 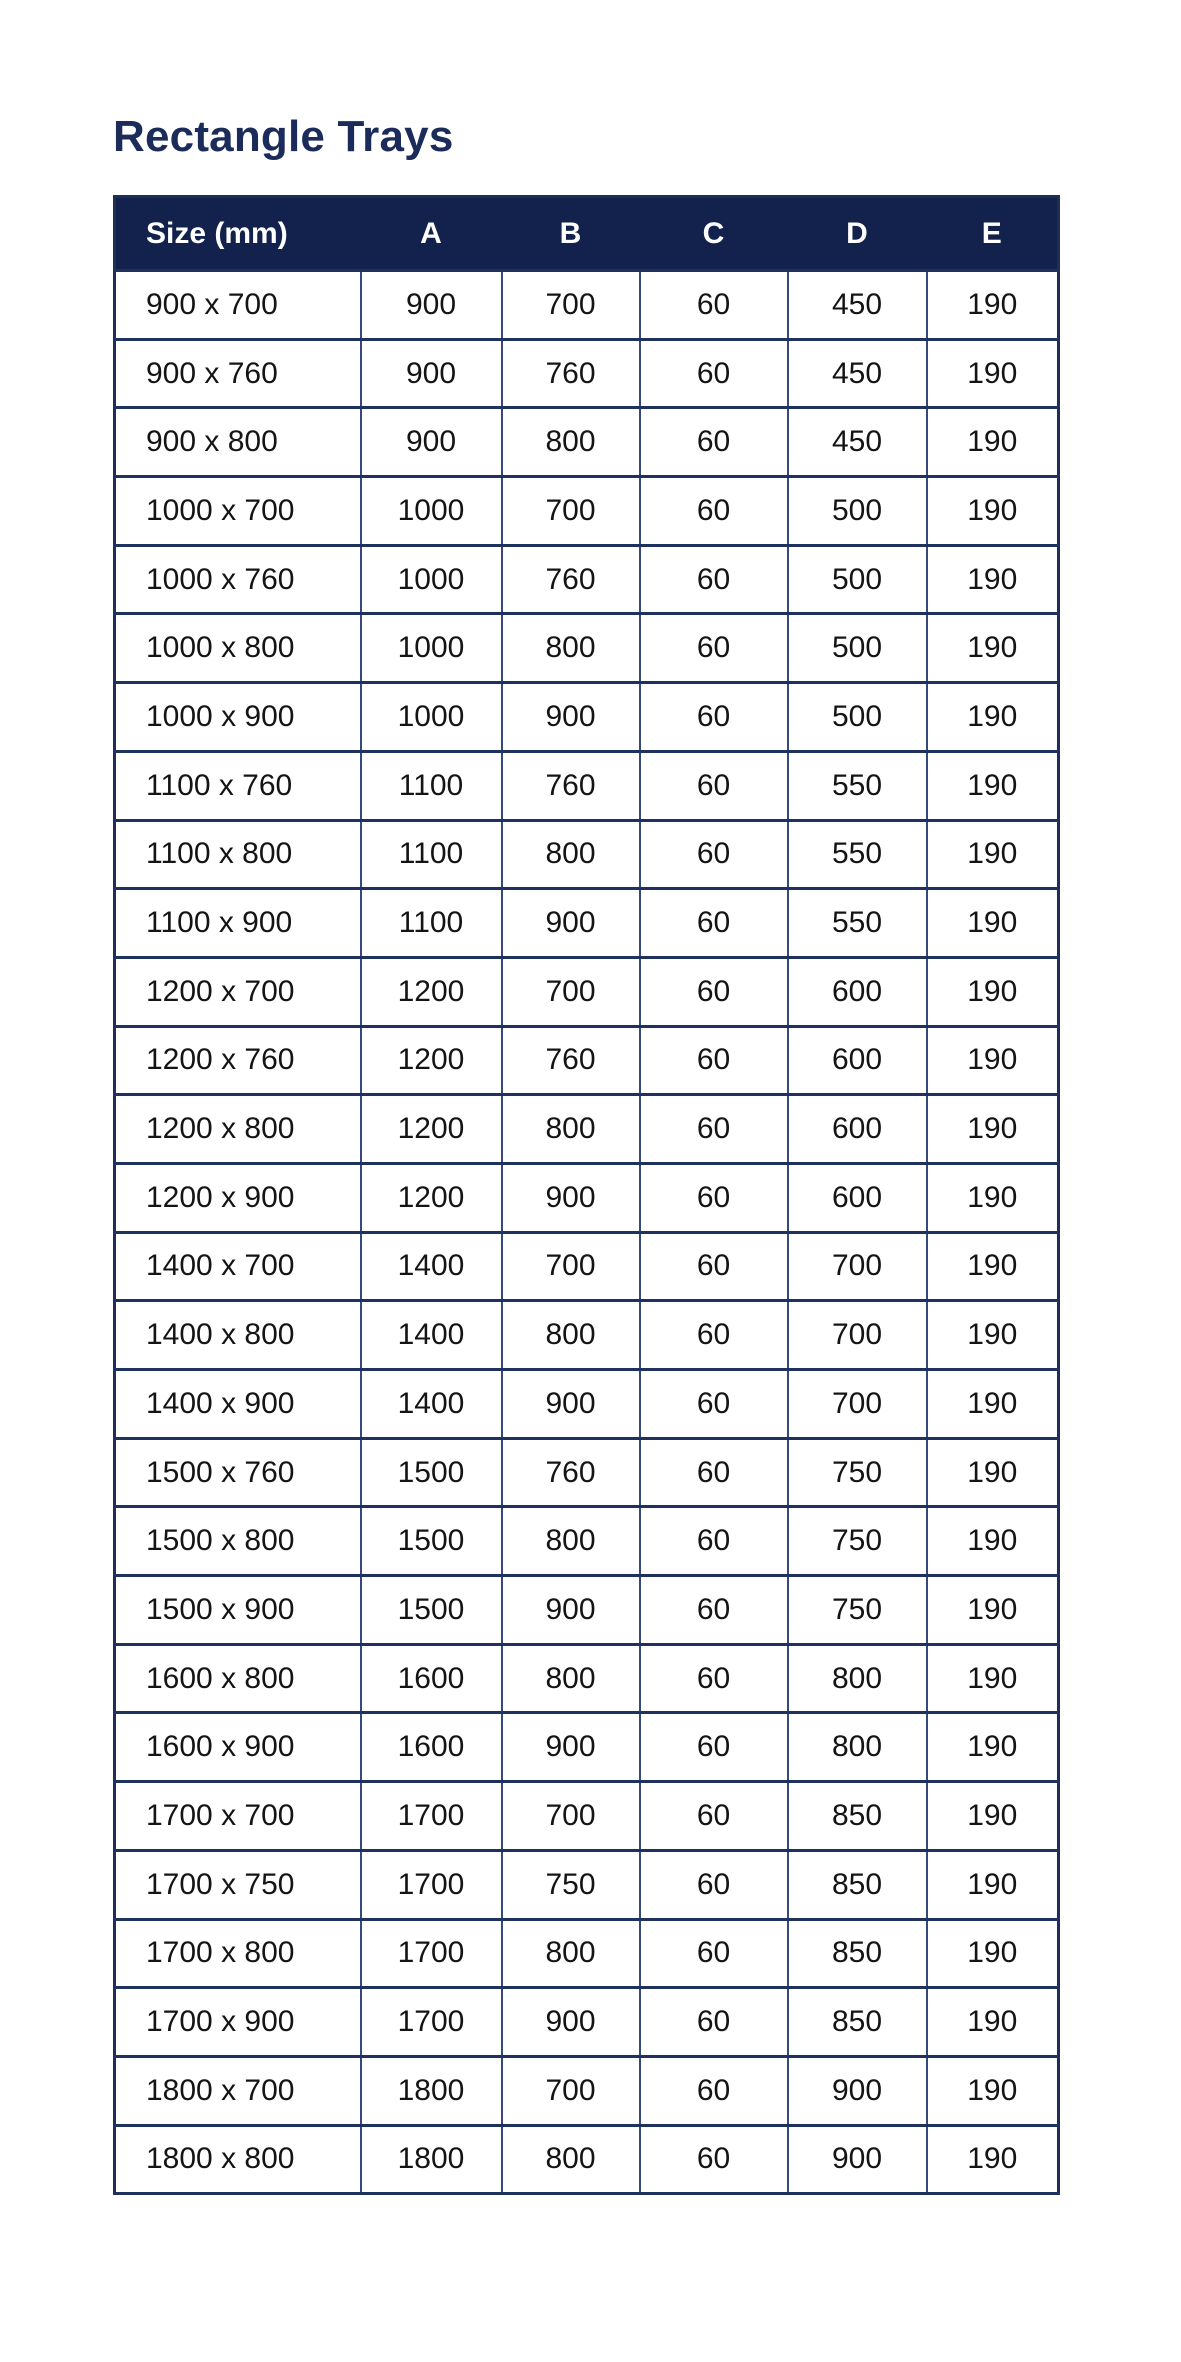 I want to click on table-row: 1700 x 900 1700 900 60 850 190, so click(x=586, y=2022).